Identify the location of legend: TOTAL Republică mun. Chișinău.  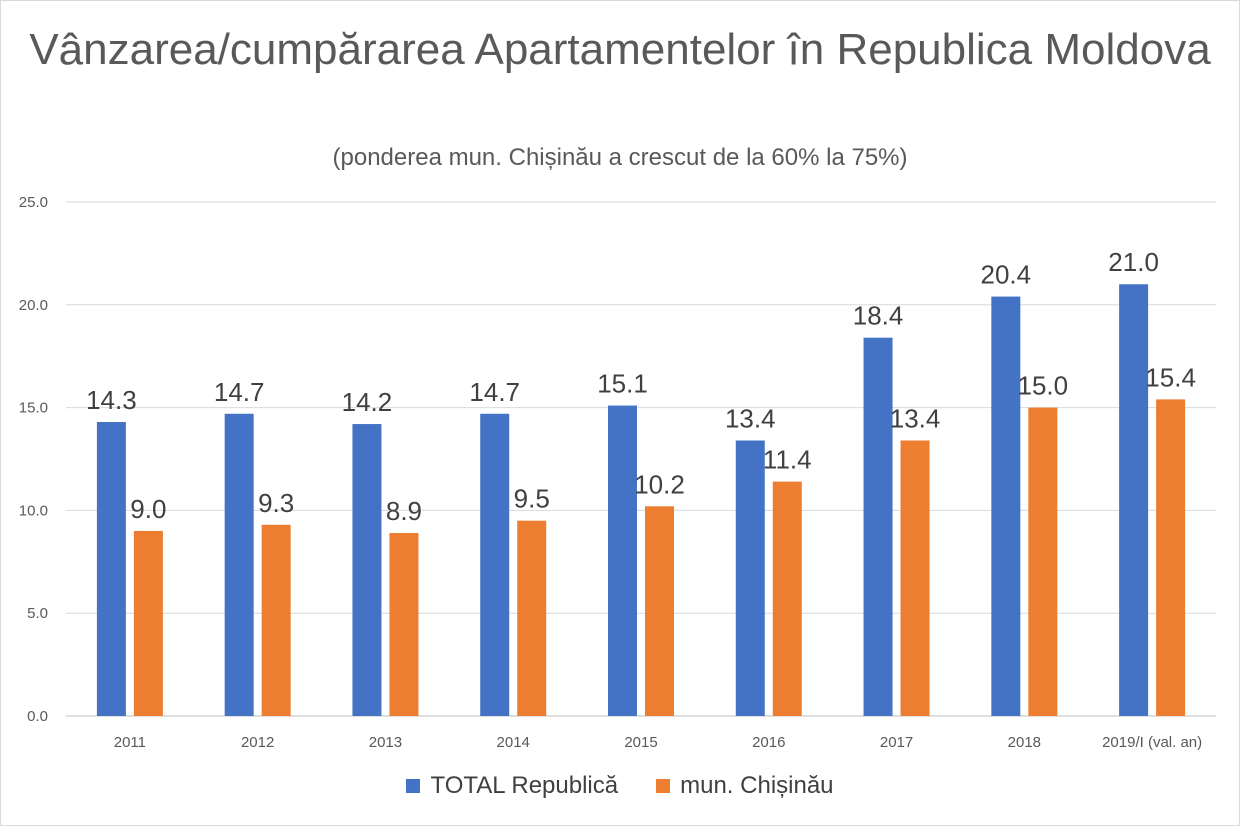
(620, 786).